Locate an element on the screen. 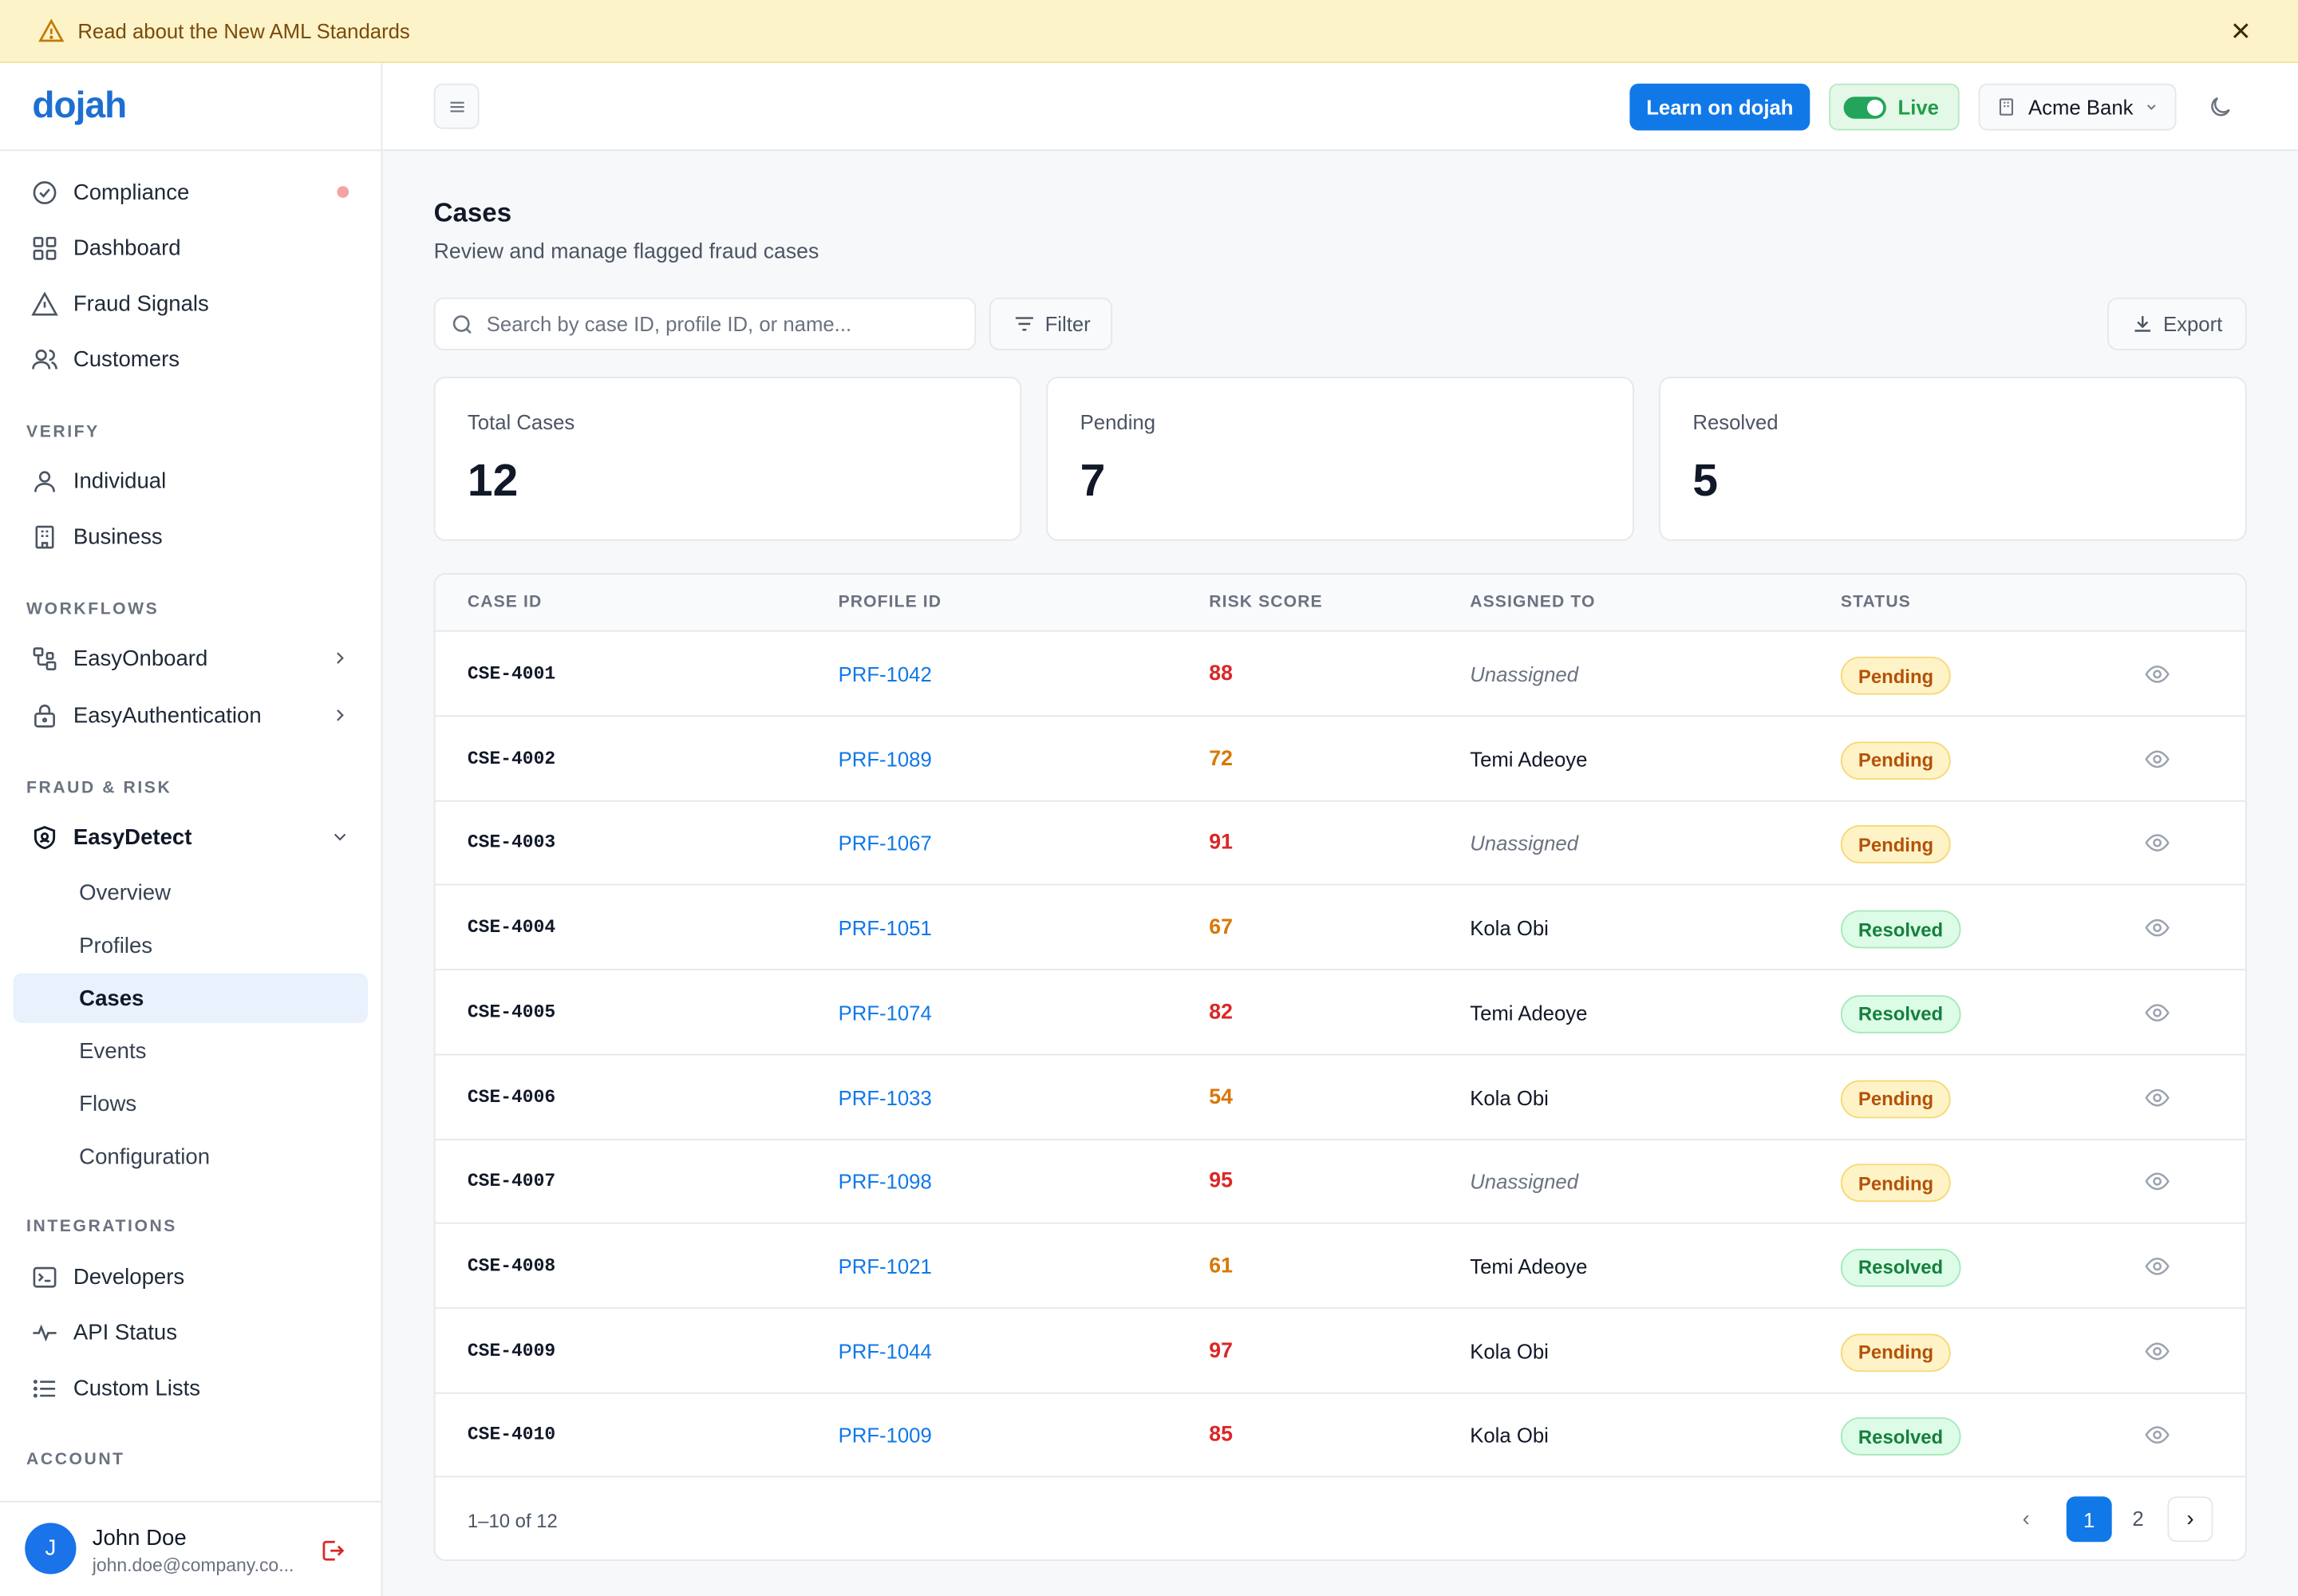 Image resolution: width=2298 pixels, height=1596 pixels. sidebar-item-label: EasyDetect is located at coordinates (132, 837).